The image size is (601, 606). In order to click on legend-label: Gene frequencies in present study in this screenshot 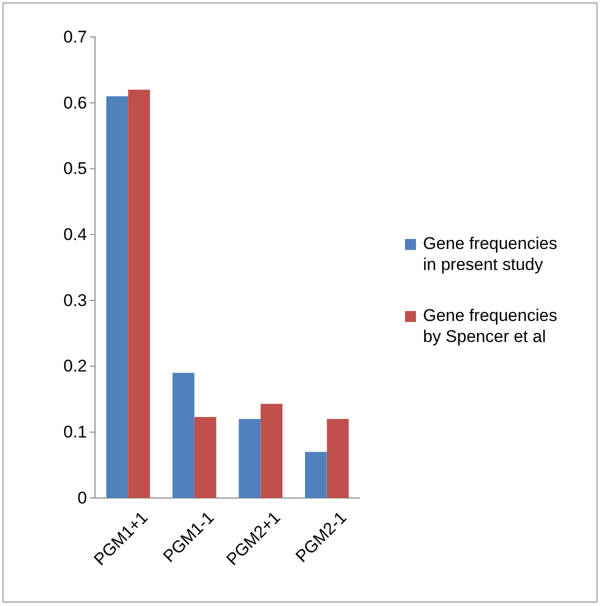, I will do `click(490, 254)`.